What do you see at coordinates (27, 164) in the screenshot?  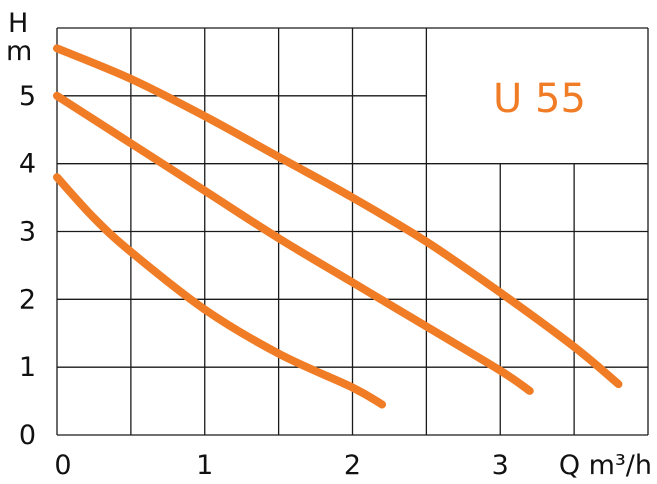 I see `y-tick-label: 4` at bounding box center [27, 164].